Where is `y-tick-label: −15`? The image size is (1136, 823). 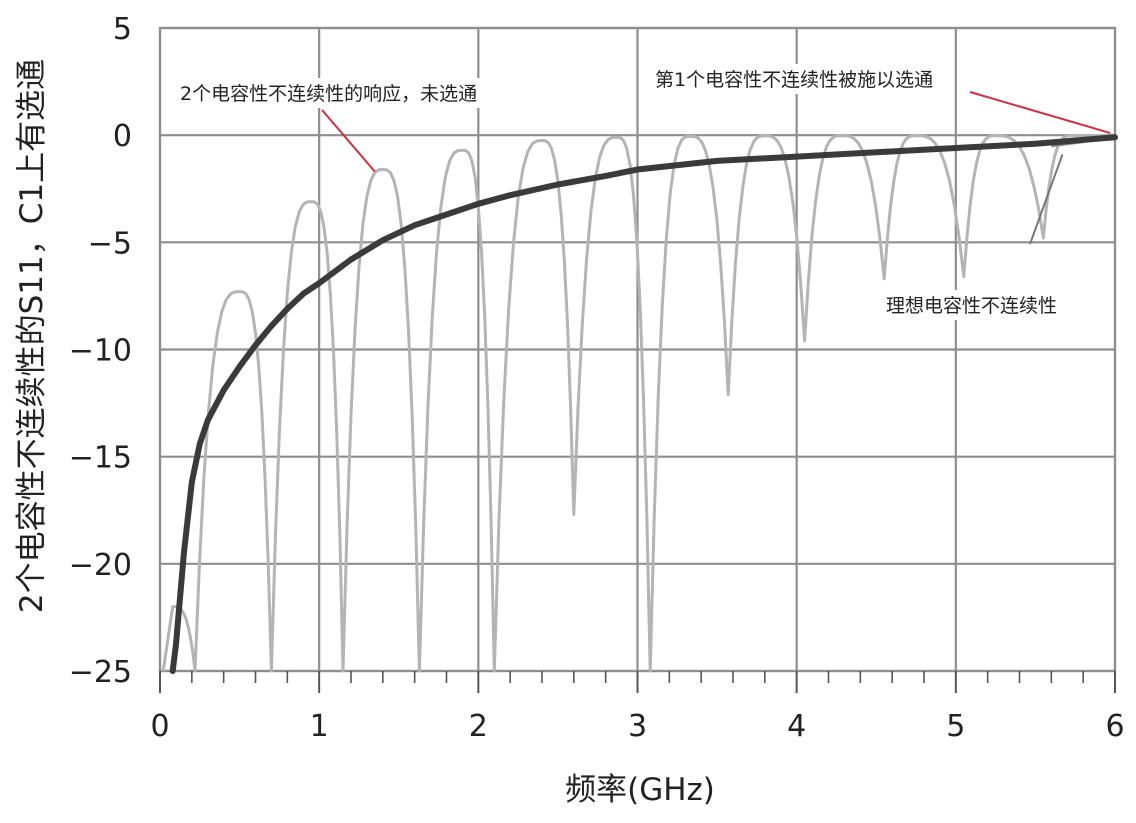
y-tick-label: −15 is located at coordinates (100, 458).